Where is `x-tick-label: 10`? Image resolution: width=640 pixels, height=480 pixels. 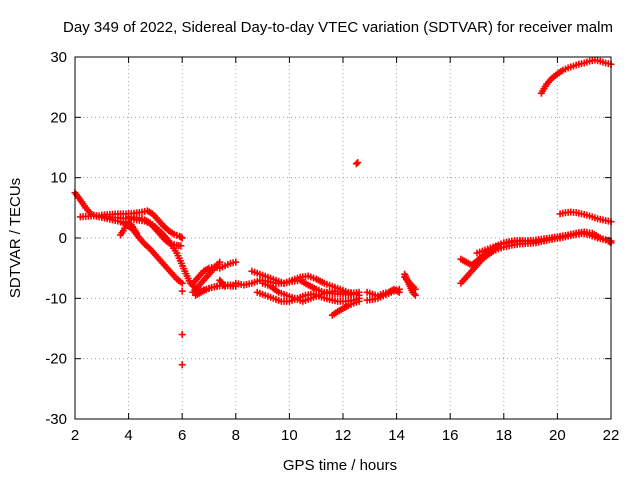 x-tick-label: 10 is located at coordinates (289, 435).